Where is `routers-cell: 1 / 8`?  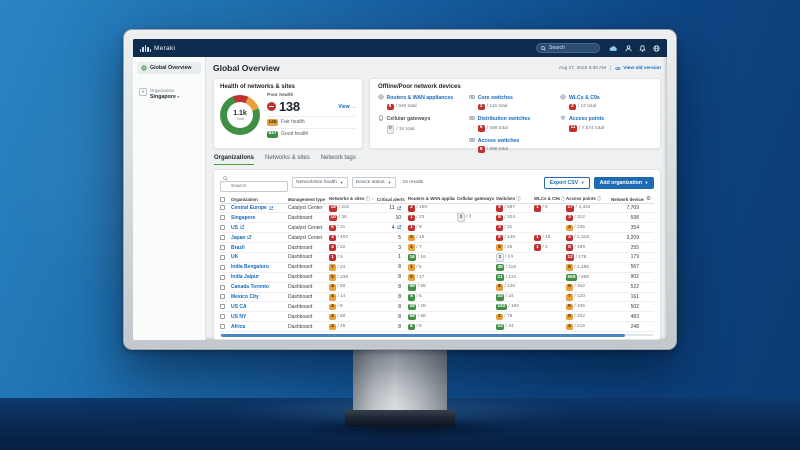
routers-cell: 1 / 8 is located at coordinates (431, 228).